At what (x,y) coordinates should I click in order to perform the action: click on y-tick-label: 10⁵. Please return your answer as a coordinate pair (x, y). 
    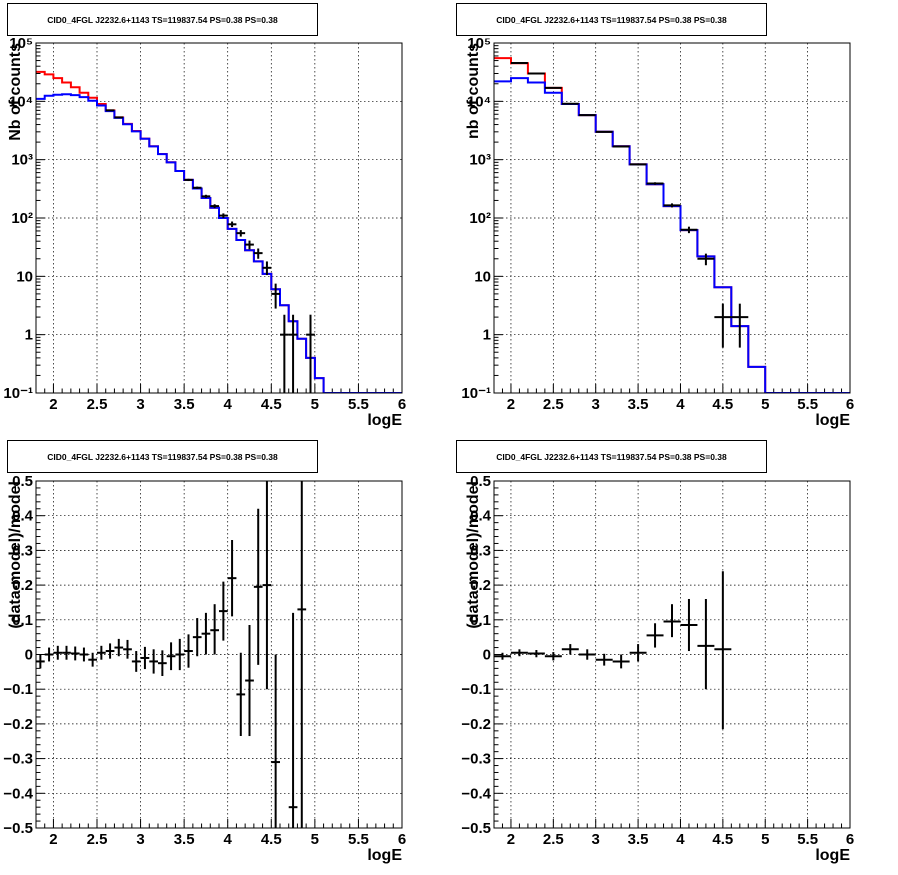
    Looking at the image, I should click on (21, 43).